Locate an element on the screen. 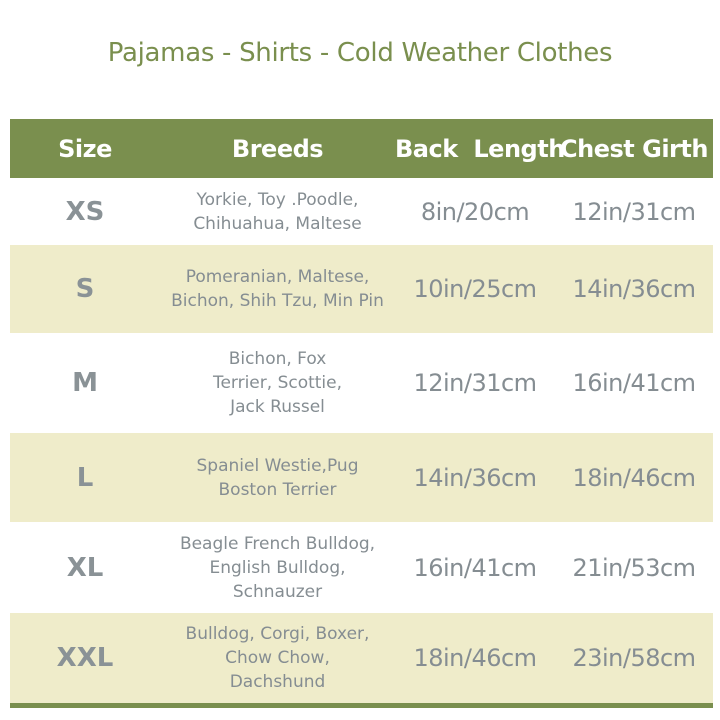 The width and height of the screenshot is (720, 720). breeds-line: Schnauzer is located at coordinates (277, 591).